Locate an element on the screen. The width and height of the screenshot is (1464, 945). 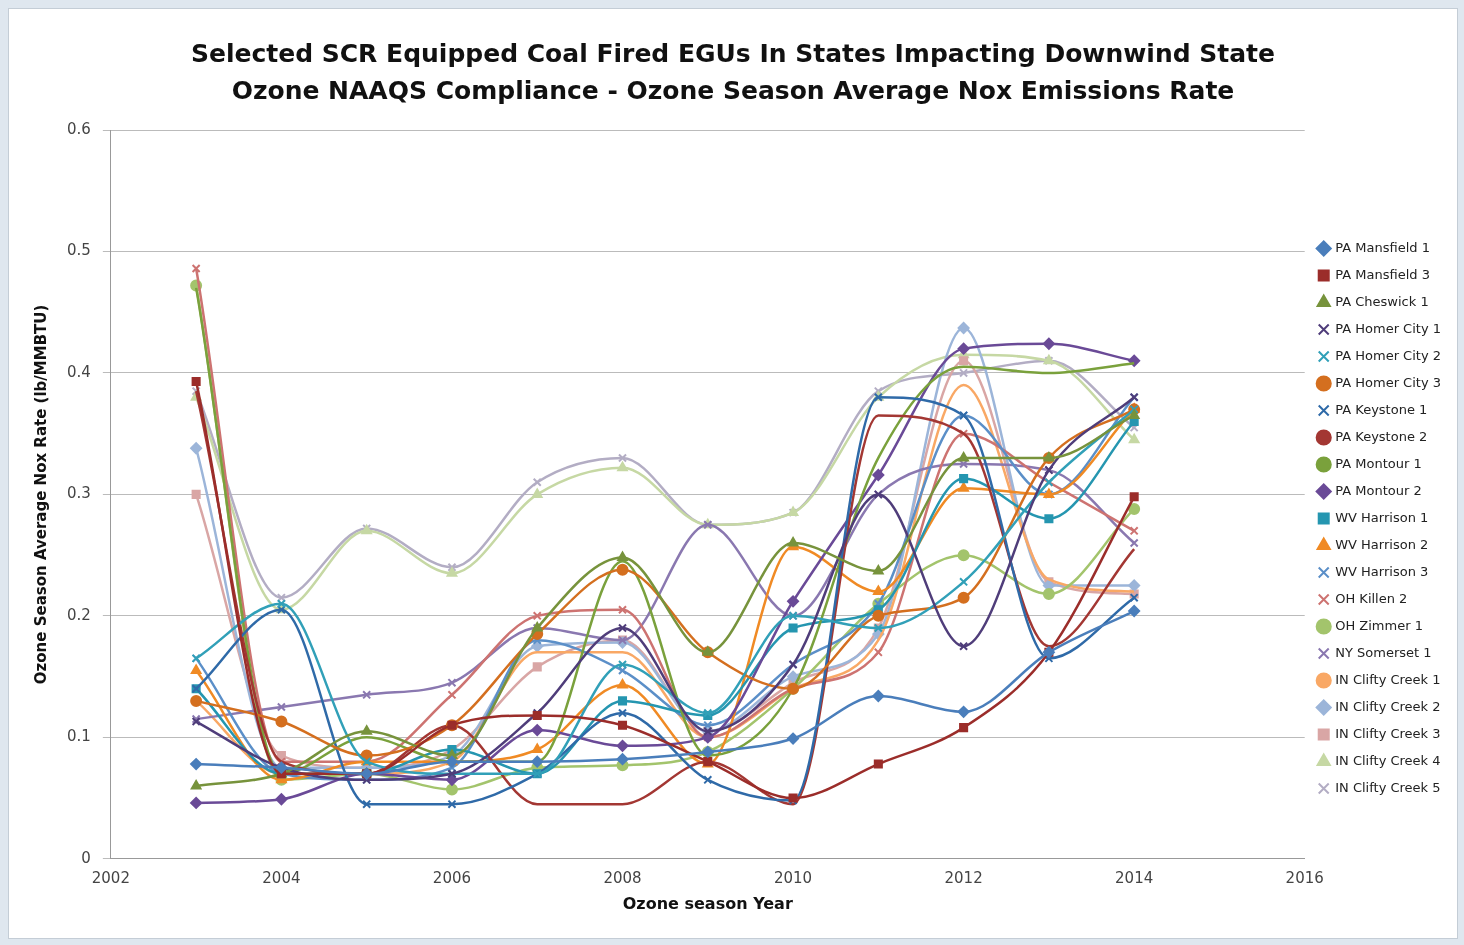
legend-label: PA Montour 2 is located at coordinates (1378, 490).